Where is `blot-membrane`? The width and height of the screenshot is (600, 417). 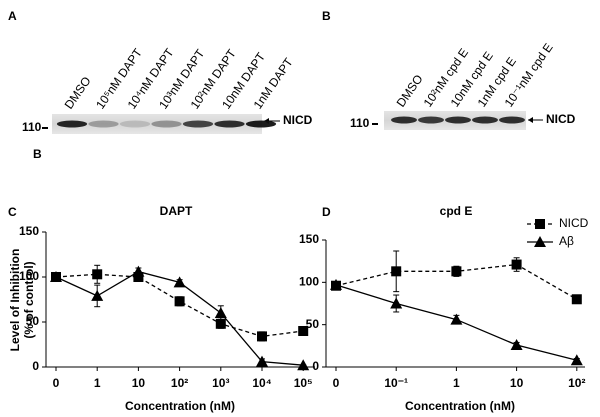 blot-membrane is located at coordinates (157, 124).